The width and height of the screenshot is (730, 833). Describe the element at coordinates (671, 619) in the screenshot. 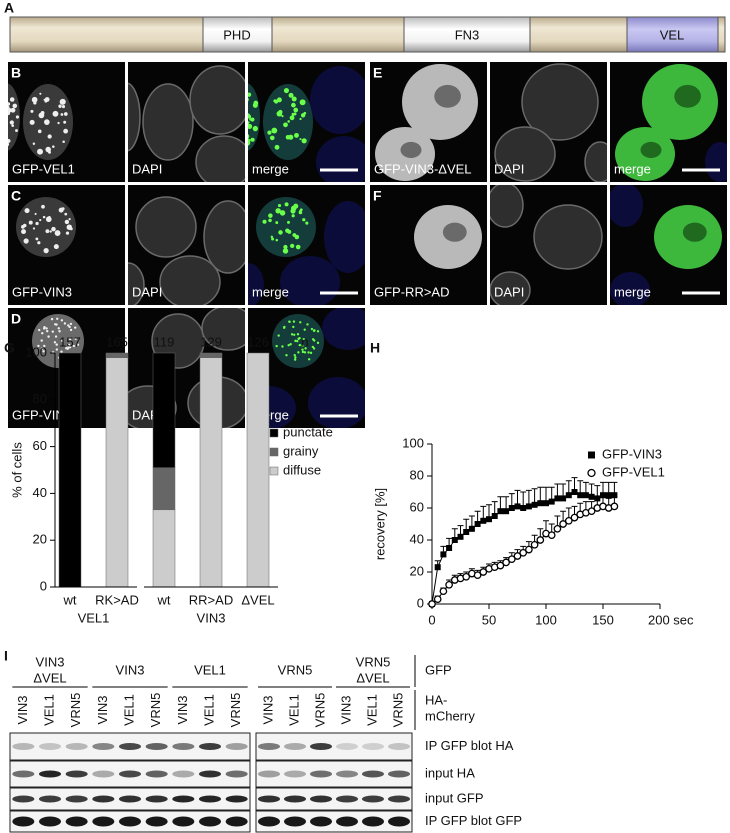

I see `x-tick-label: 200 sec` at that location.